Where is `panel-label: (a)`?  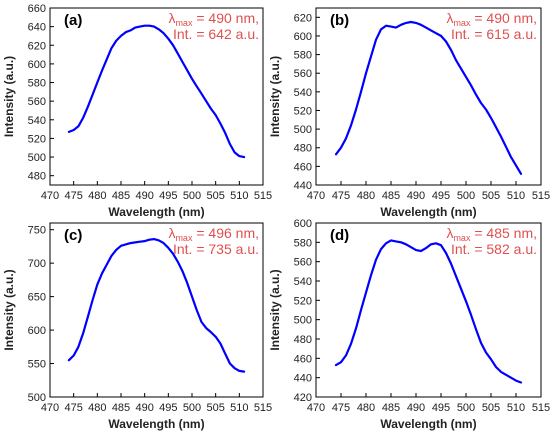
panel-label: (a) is located at coordinates (73, 20).